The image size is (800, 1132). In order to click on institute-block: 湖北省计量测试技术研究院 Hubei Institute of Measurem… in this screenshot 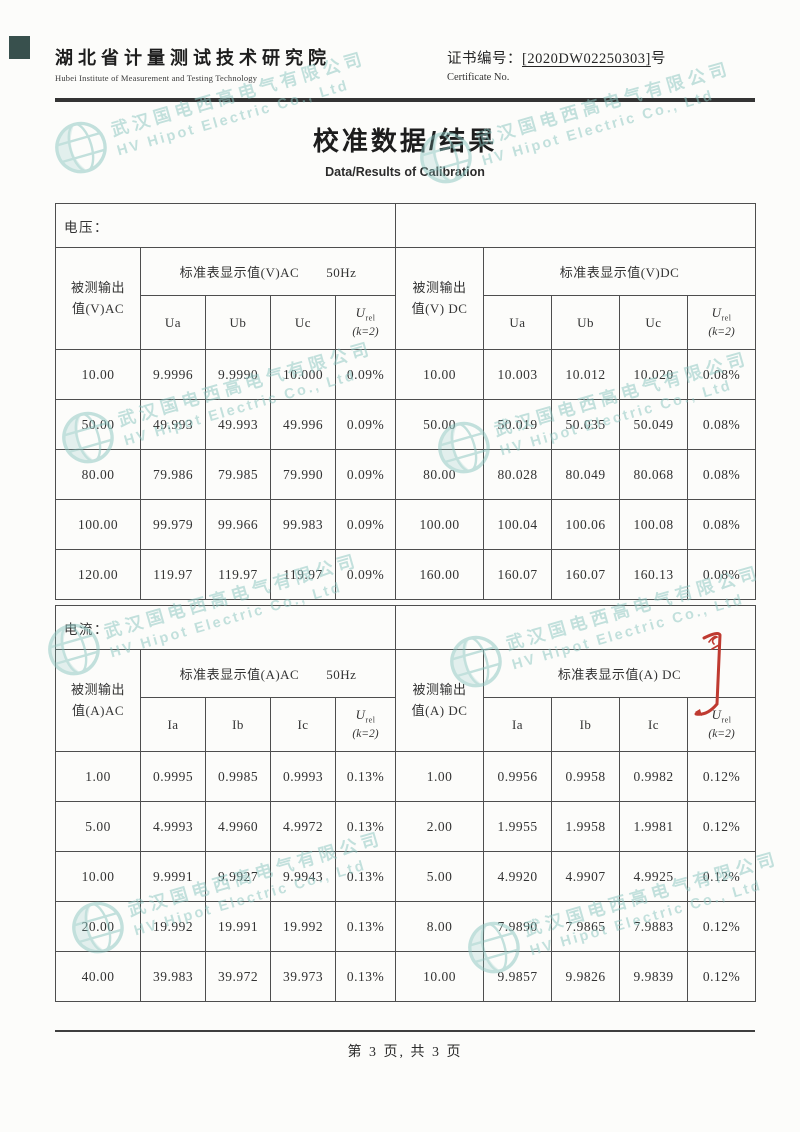, I will do `click(251, 63)`.